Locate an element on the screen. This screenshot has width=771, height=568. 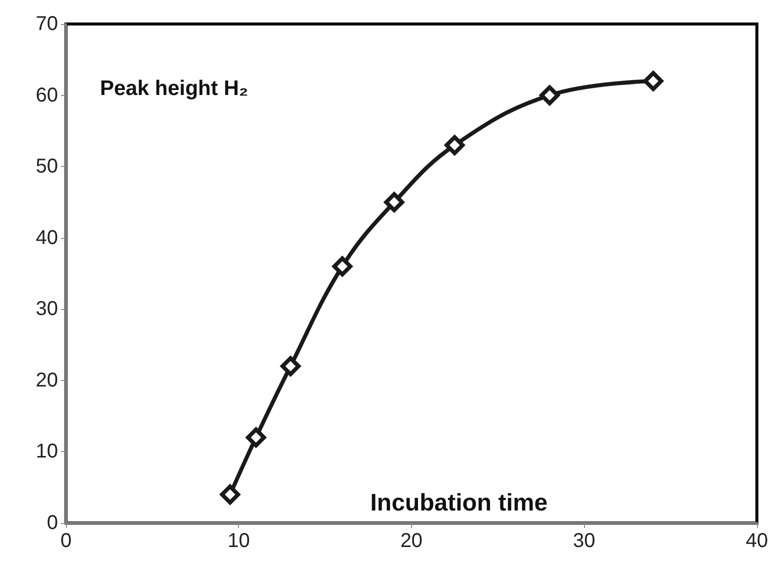
x-tick-label: 10 is located at coordinates (239, 541).